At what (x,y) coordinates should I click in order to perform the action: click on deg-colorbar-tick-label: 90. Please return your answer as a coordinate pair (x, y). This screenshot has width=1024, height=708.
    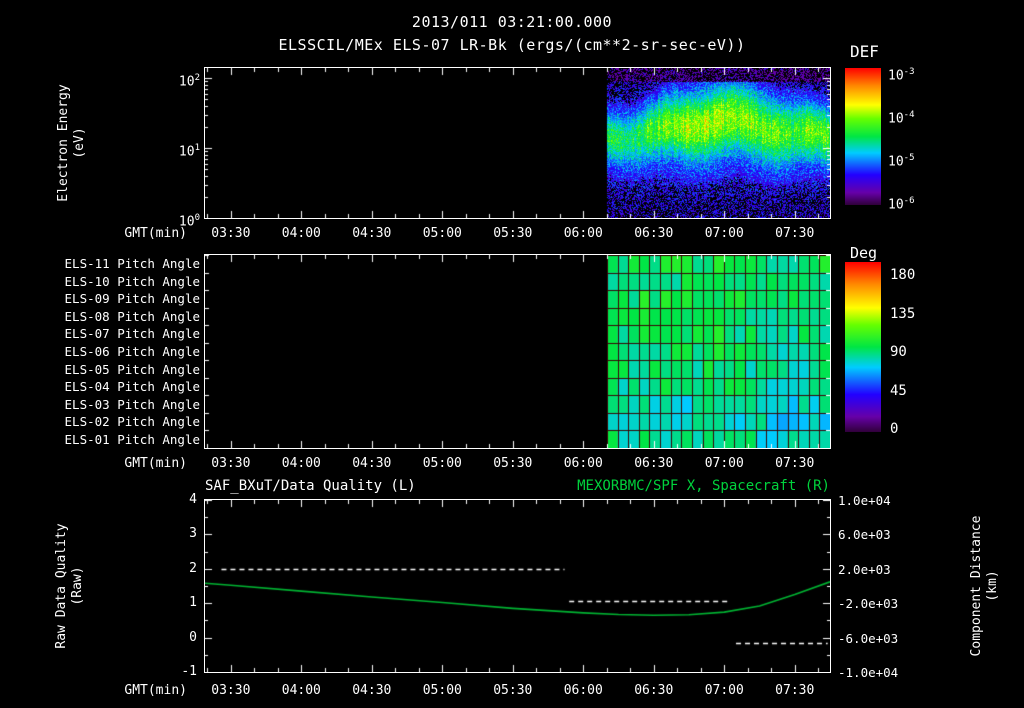
    Looking at the image, I should click on (898, 352).